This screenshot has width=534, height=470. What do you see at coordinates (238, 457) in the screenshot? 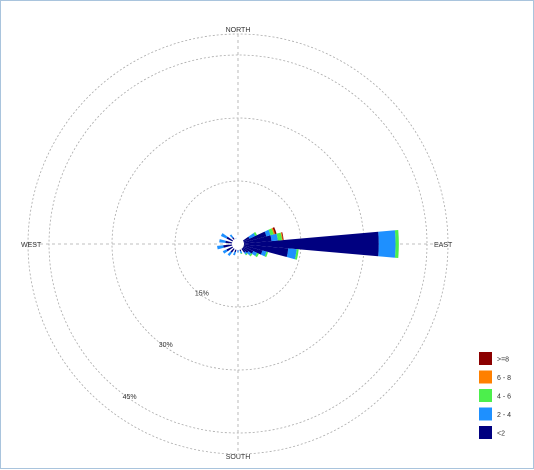
I see `direction-label-south: SOUTH` at bounding box center [238, 457].